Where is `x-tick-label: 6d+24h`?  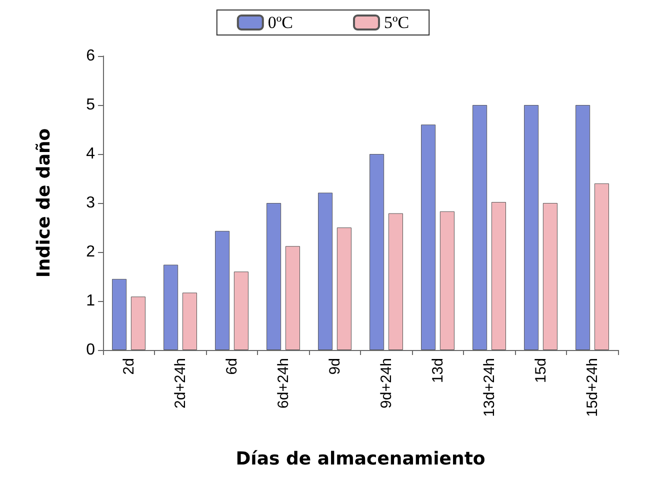 x-tick-label: 6d+24h is located at coordinates (283, 383).